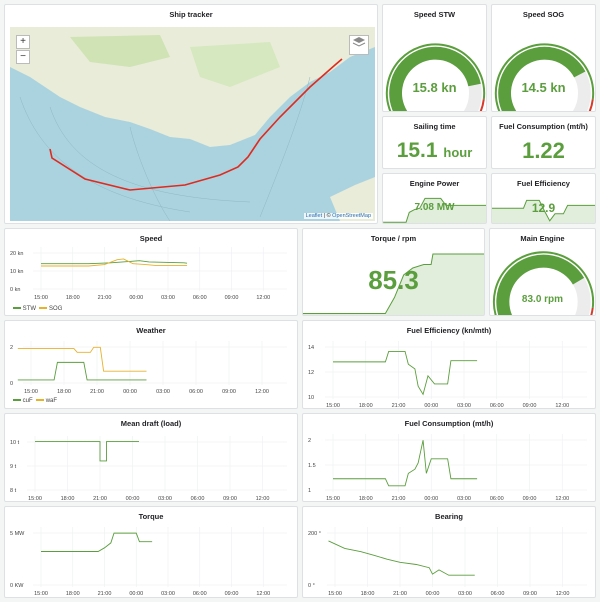 Image resolution: width=600 pixels, height=602 pixels. I want to click on ship-tracker-title: Ship tracker, so click(191, 14).